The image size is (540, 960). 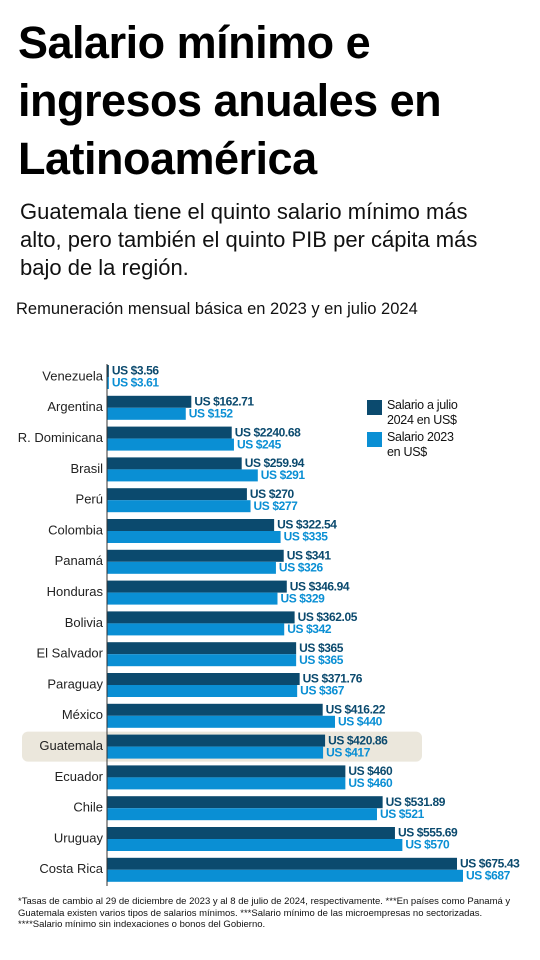 What do you see at coordinates (84, 622) in the screenshot?
I see `category-label: Bolivia` at bounding box center [84, 622].